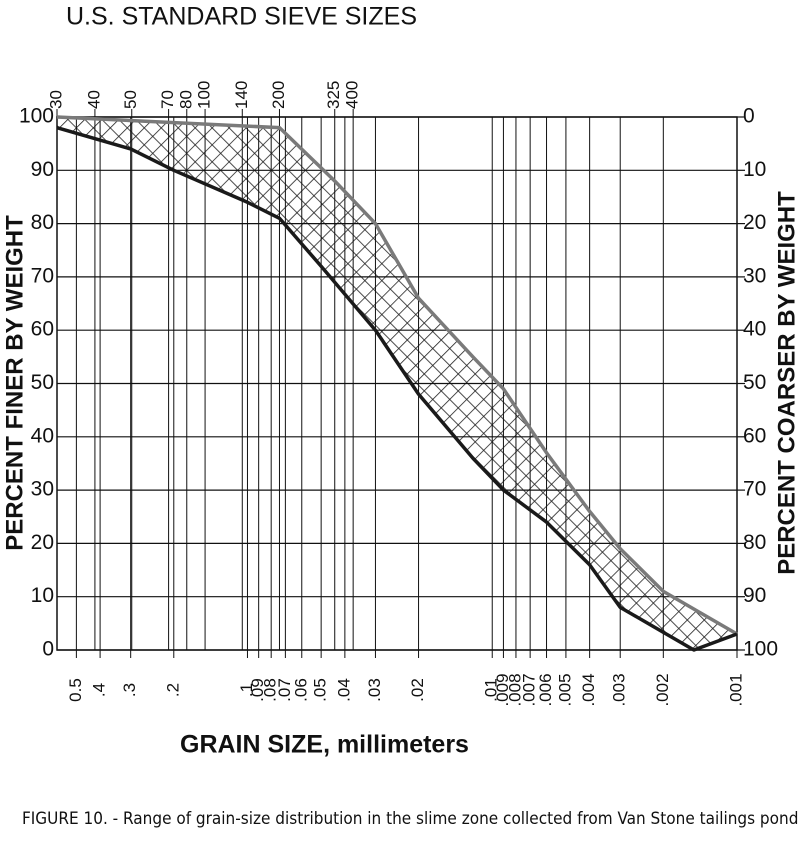  Describe the element at coordinates (352, 95) in the screenshot. I see `x2-tick-label: 400` at that location.